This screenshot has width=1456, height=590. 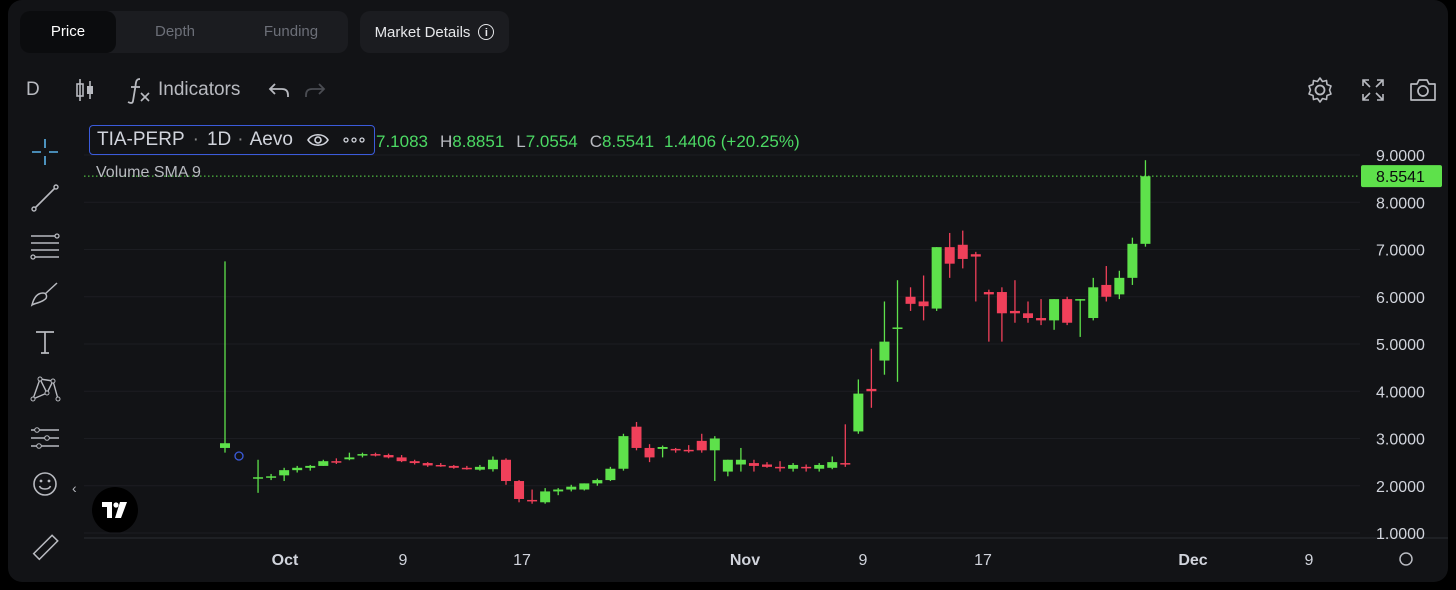 I want to click on interval-label: D, so click(x=33, y=89).